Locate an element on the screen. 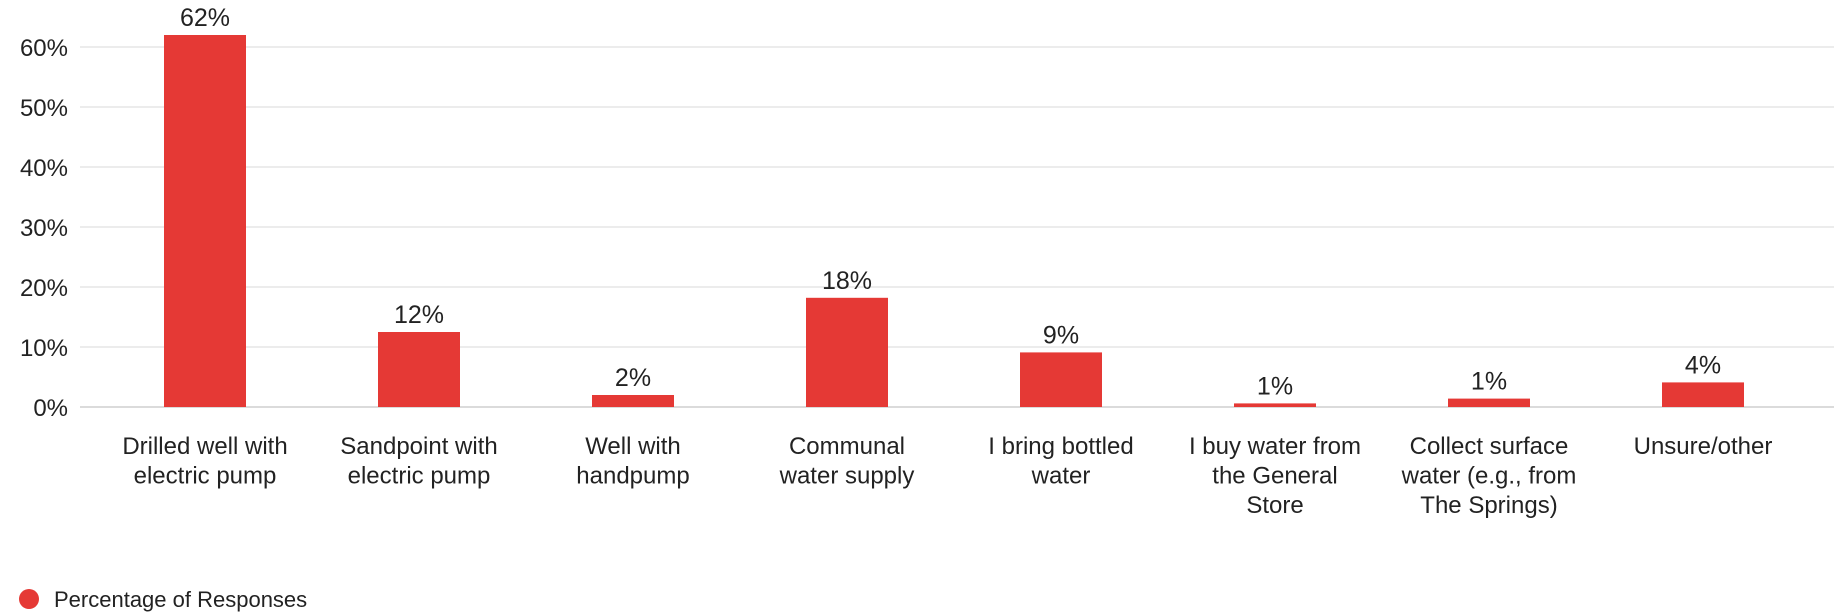 Image resolution: width=1839 pixels, height=613 pixels. x-category-label-line: water is located at coordinates (1061, 476).